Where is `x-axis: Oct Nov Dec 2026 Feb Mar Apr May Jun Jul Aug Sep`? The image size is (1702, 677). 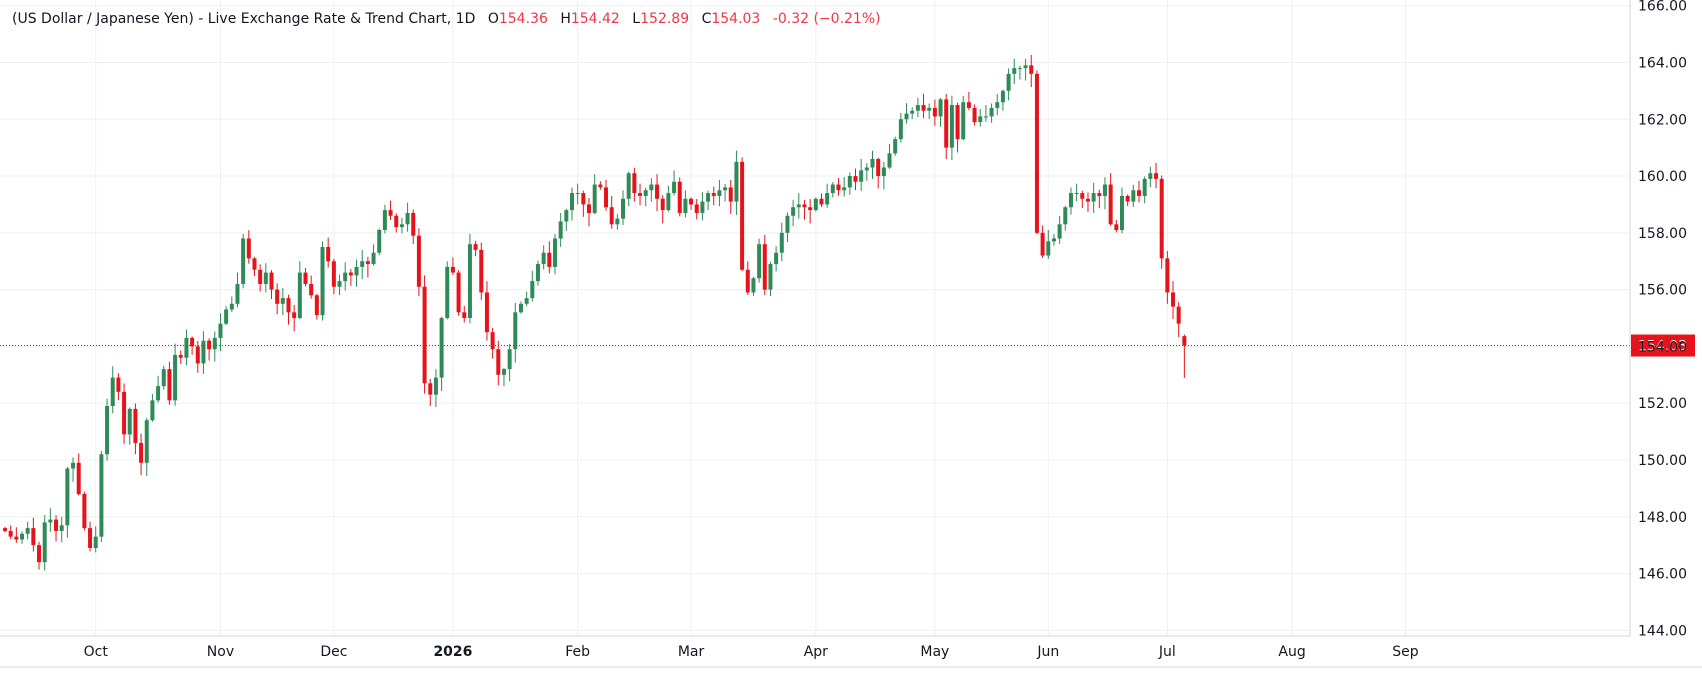
x-axis: Oct Nov Dec 2026 Feb Mar Apr May Jun Jul Aug Sep is located at coordinates (851, 651).